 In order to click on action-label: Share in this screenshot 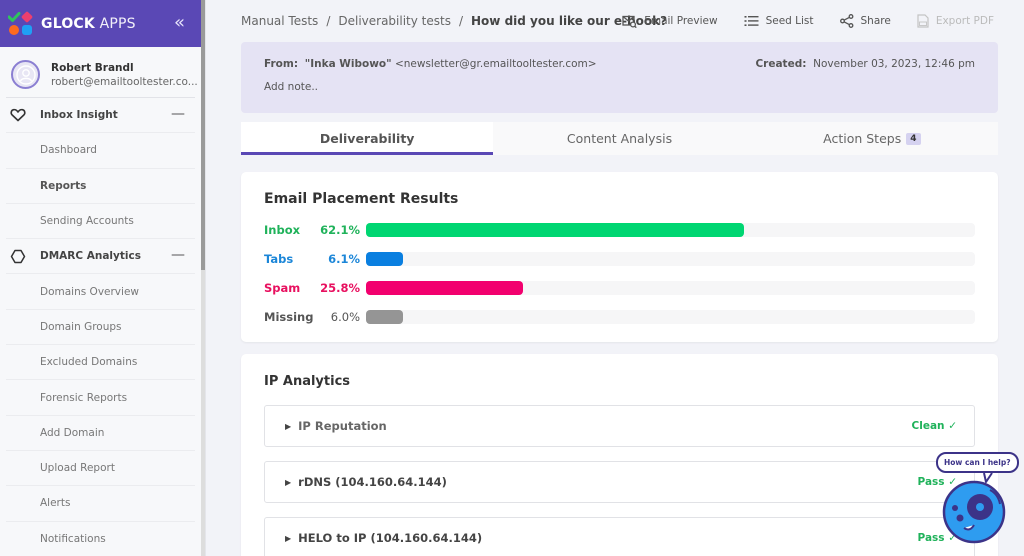, I will do `click(875, 21)`.